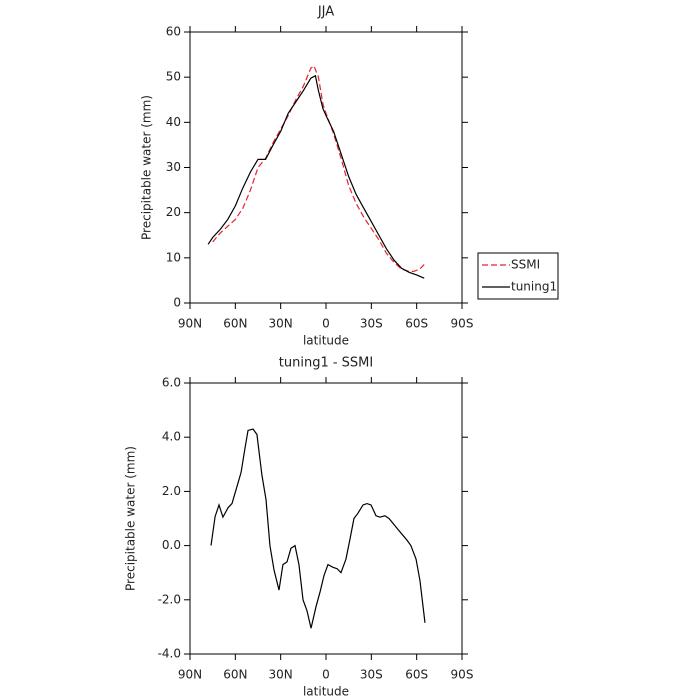  I want to click on legend-label: SSMI, so click(525, 265).